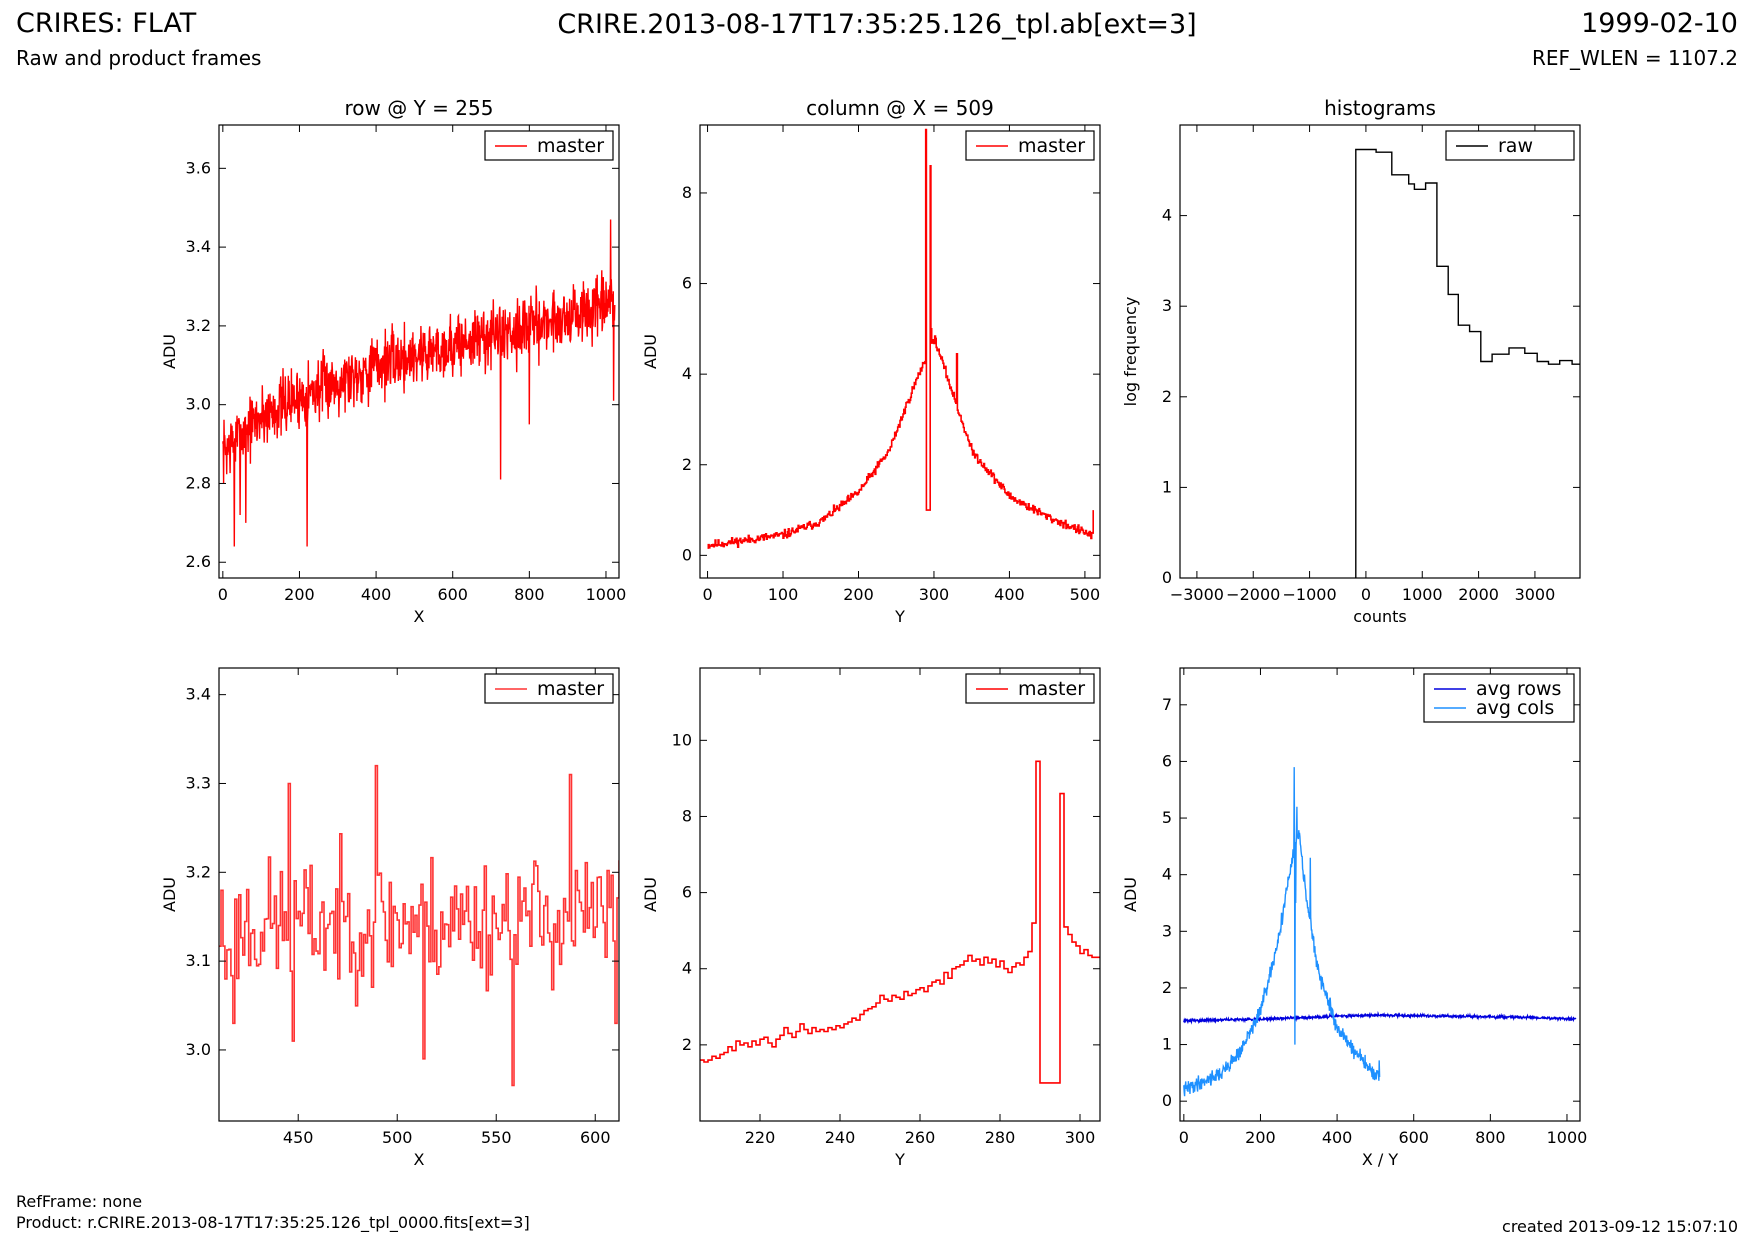 The image size is (1755, 1245). What do you see at coordinates (1535, 594) in the screenshot?
I see `x-tick-label: 3000` at bounding box center [1535, 594].